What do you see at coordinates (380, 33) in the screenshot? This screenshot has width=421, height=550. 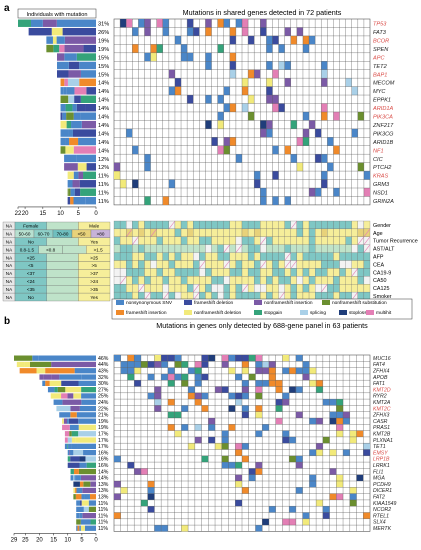 I see `gene-label: FAT3` at bounding box center [380, 33].